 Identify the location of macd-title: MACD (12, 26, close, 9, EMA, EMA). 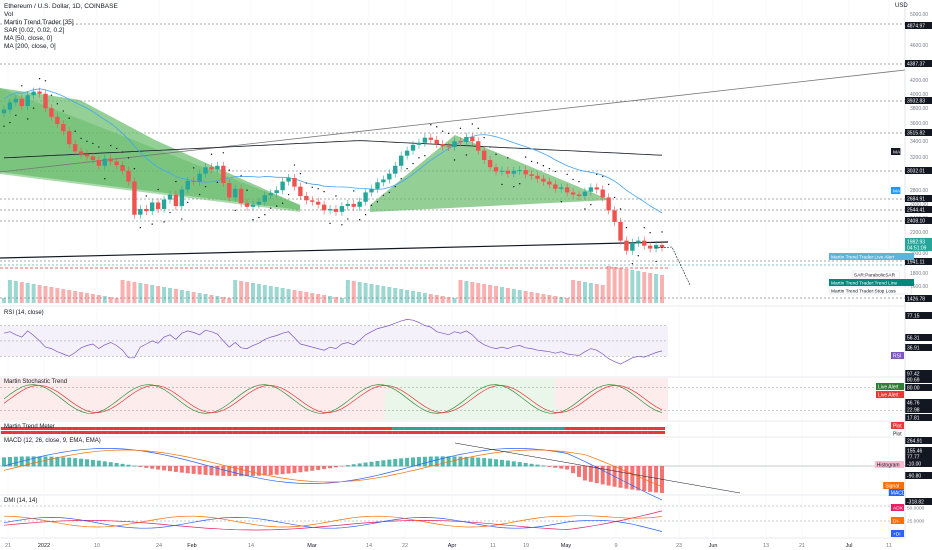
(52, 441).